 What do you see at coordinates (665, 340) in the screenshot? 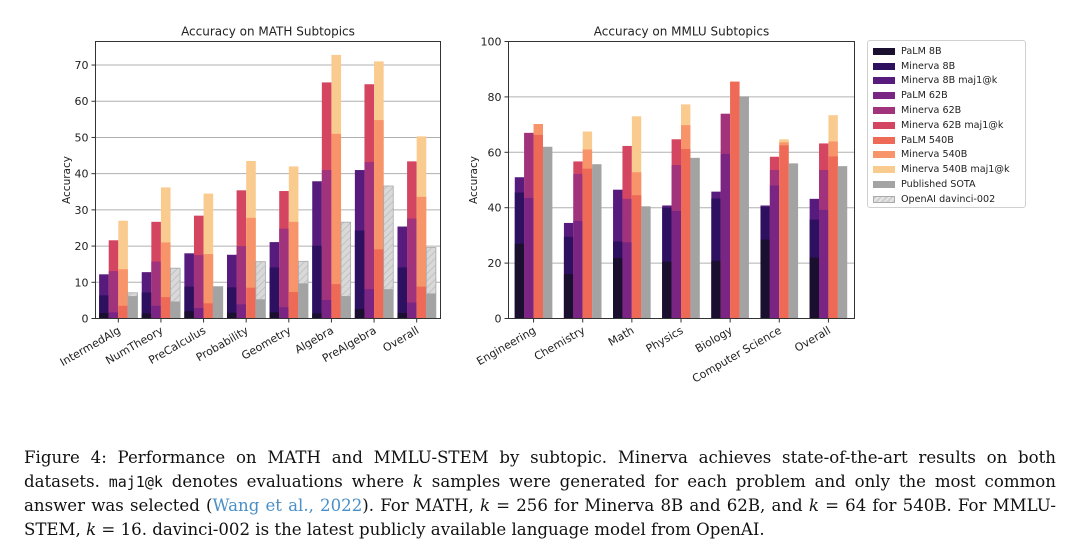
I see `x-tick-label: Physics` at bounding box center [665, 340].